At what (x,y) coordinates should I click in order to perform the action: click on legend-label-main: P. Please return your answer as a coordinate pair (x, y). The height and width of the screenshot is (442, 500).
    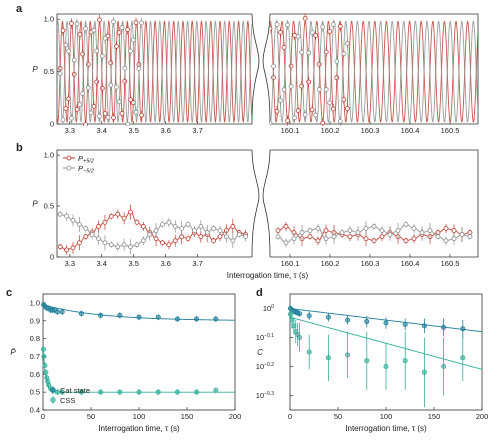
    Looking at the image, I should click on (80, 158).